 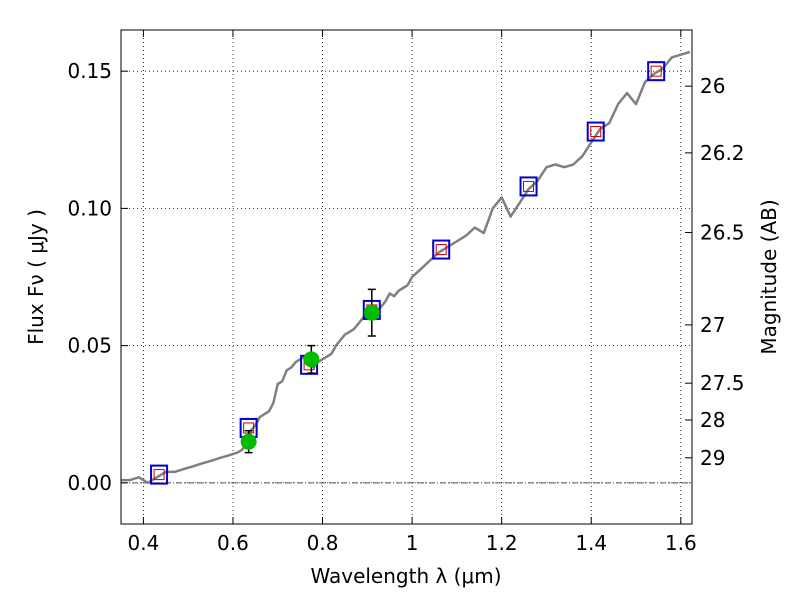 I want to click on right-axis-label: Magnitude (AB), so click(x=769, y=276).